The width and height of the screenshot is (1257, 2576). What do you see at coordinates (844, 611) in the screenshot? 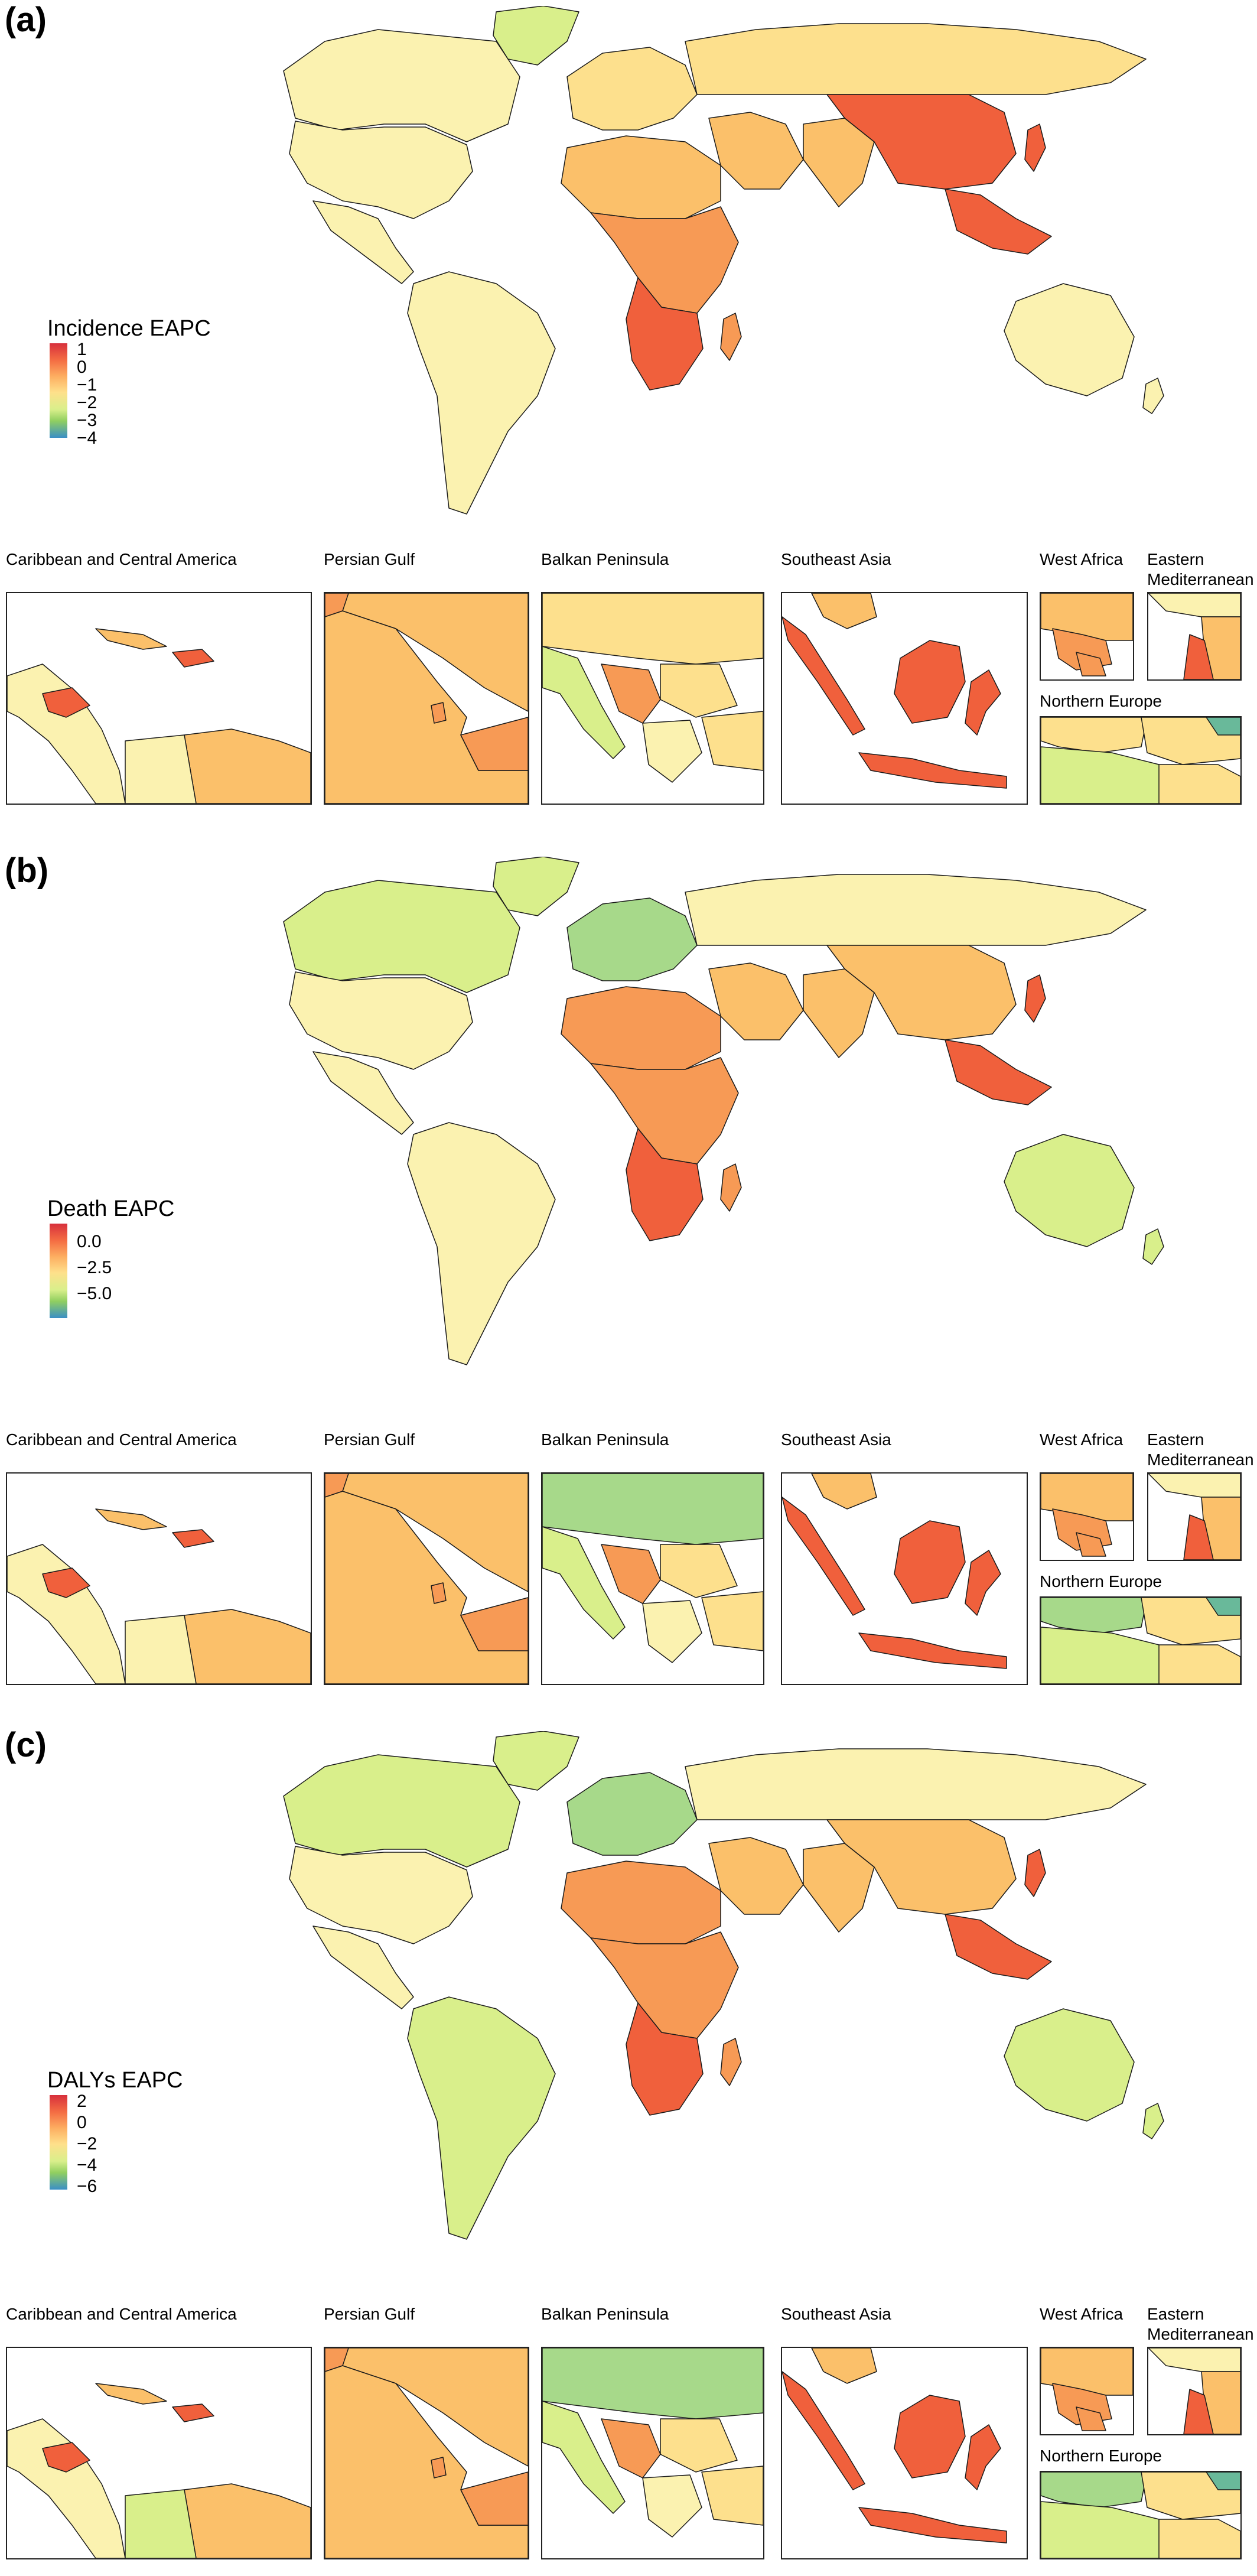
I see `region-mainland-sea` at bounding box center [844, 611].